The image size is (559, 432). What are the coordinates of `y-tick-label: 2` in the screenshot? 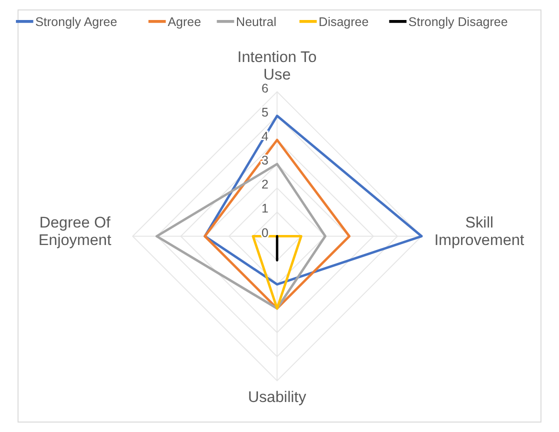 It's located at (264, 185).